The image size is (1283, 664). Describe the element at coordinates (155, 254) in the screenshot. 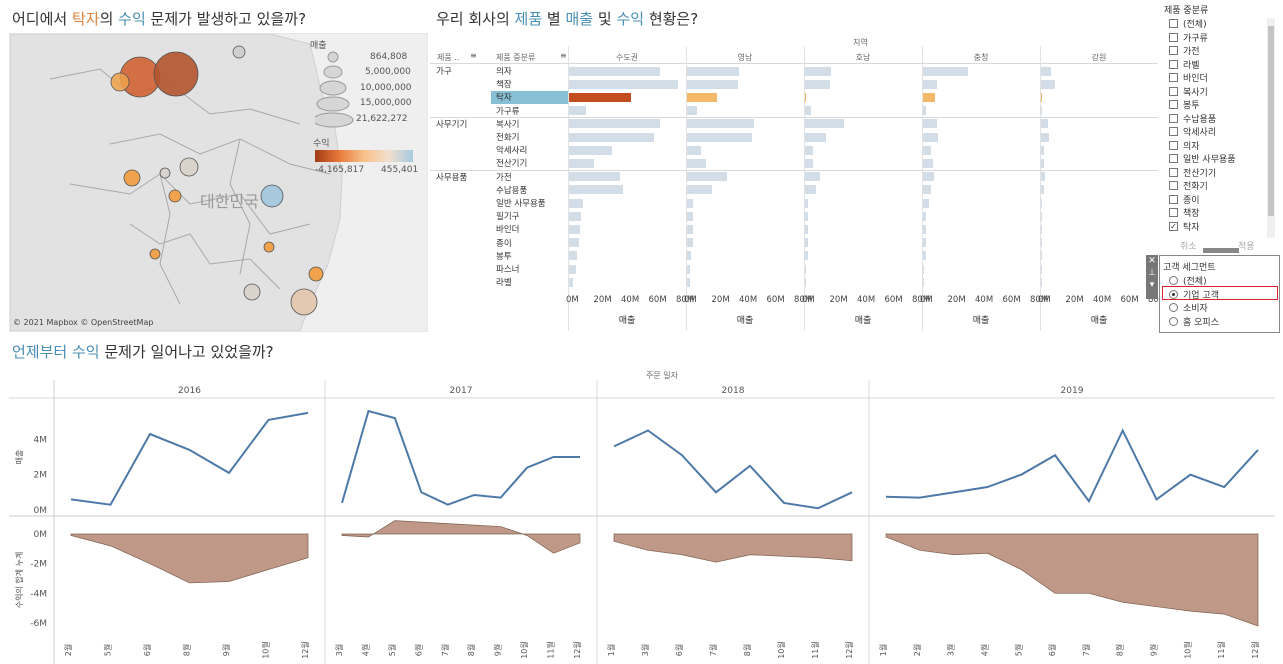

I see `bubble-gwangju` at that location.